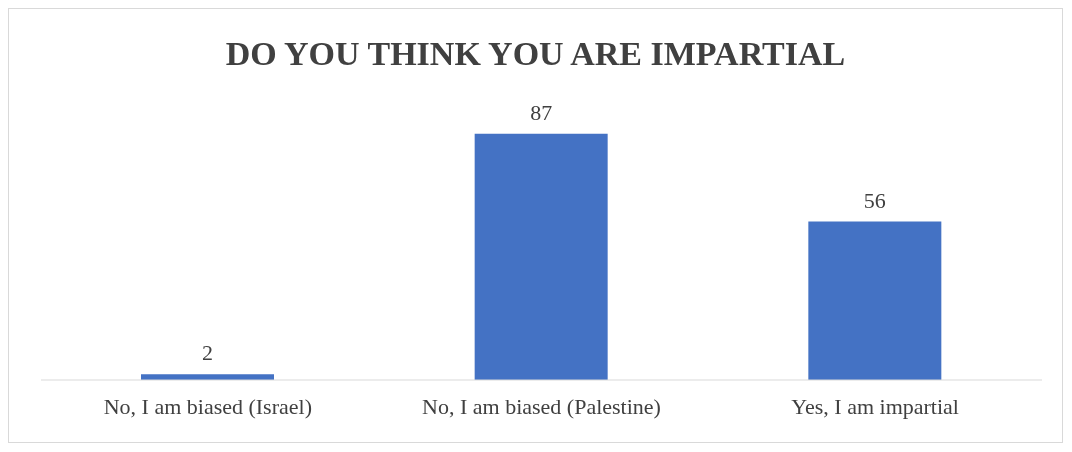 The image size is (1072, 452). Describe the element at coordinates (541, 112) in the screenshot. I see `data-label: 87` at that location.